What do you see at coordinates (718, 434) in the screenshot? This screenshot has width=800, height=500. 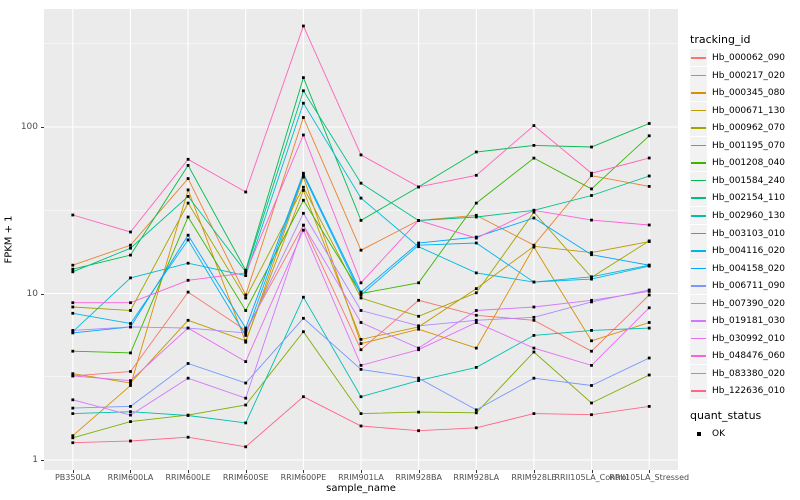 I see `legend-item-label: OK` at bounding box center [718, 434].